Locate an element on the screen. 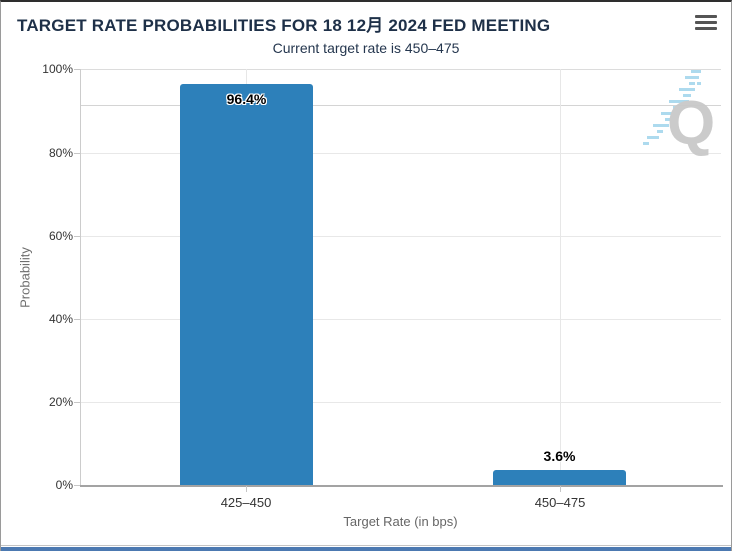 This screenshot has width=732, height=551. bar-value-label: 3.6% is located at coordinates (559, 456).